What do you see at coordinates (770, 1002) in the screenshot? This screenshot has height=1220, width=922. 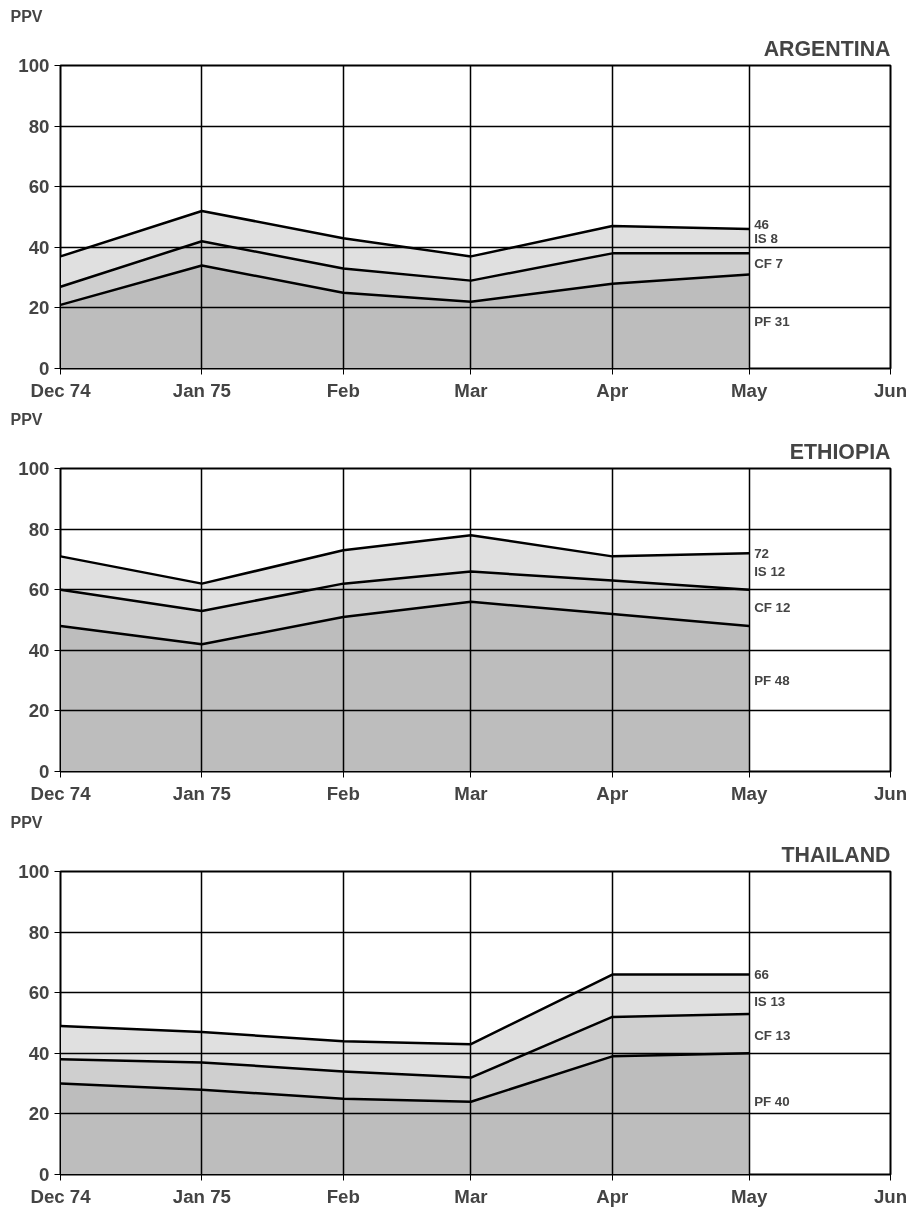 I see `annotation: IS 13` at bounding box center [770, 1002].